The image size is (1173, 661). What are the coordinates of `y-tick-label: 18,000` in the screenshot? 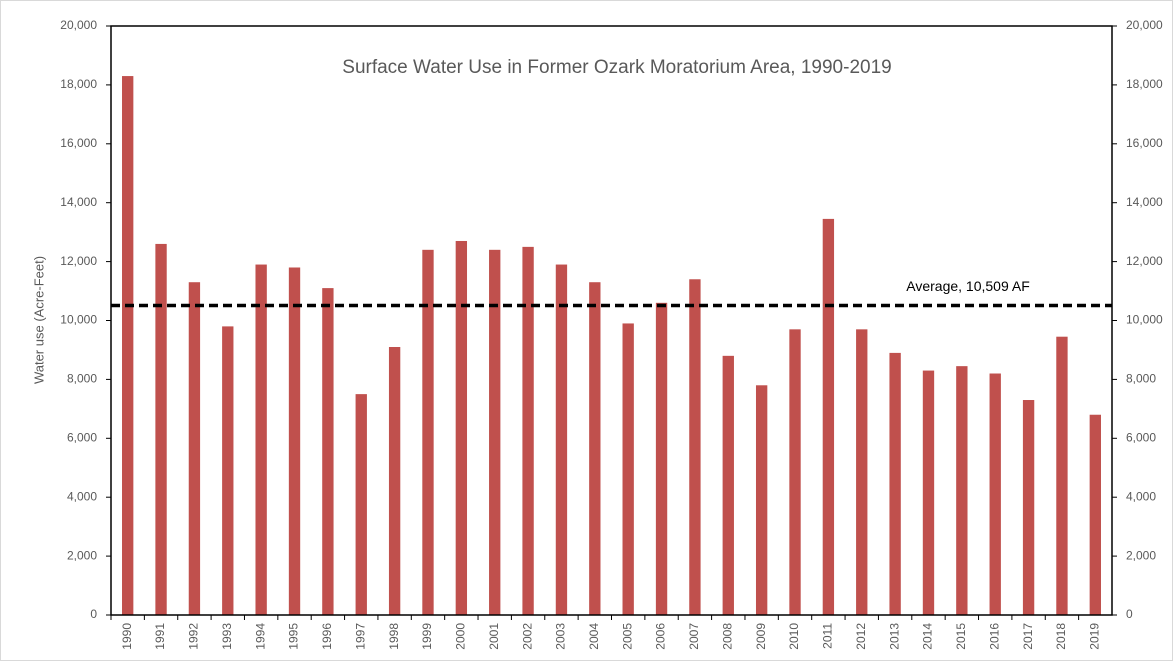 It's located at (78, 84).